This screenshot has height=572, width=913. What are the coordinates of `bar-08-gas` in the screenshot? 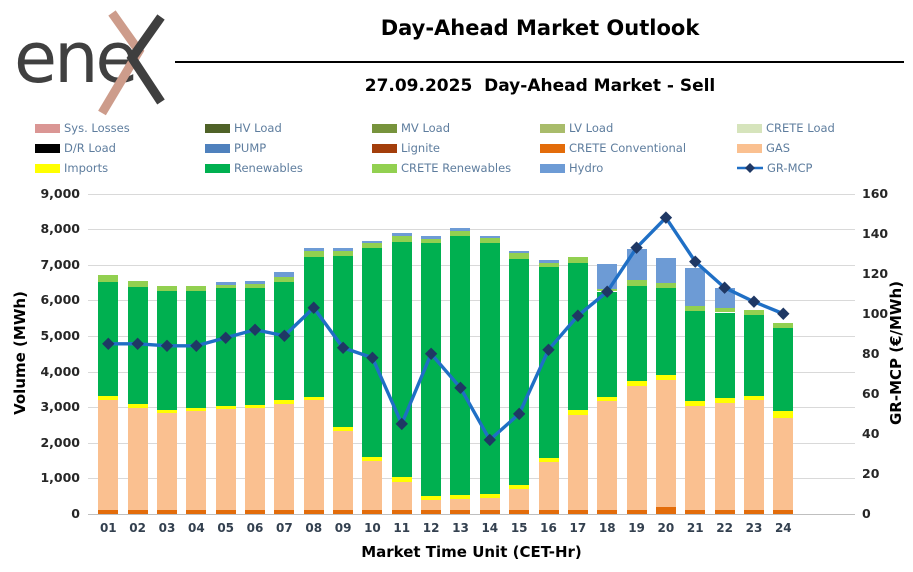 It's located at (313, 455).